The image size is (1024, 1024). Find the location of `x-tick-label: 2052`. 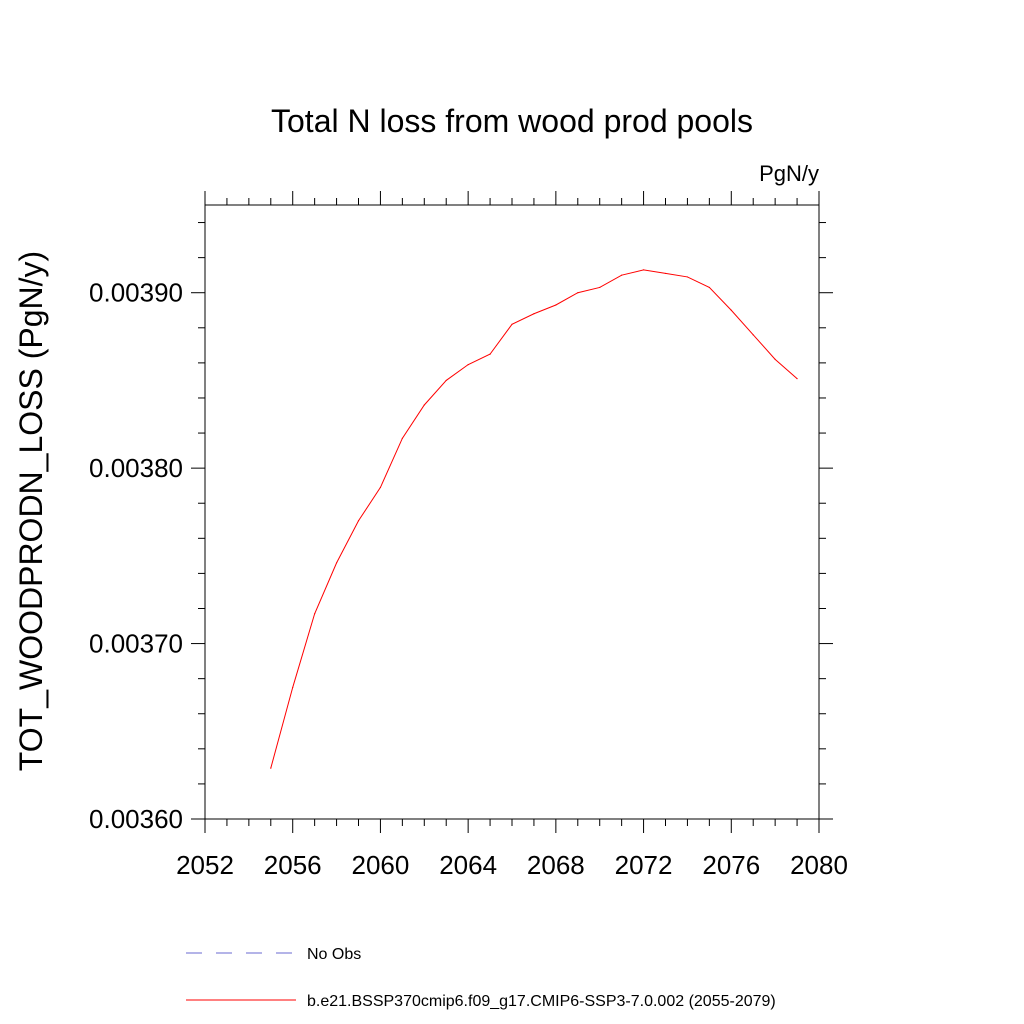

x-tick-label: 2052 is located at coordinates (205, 865).